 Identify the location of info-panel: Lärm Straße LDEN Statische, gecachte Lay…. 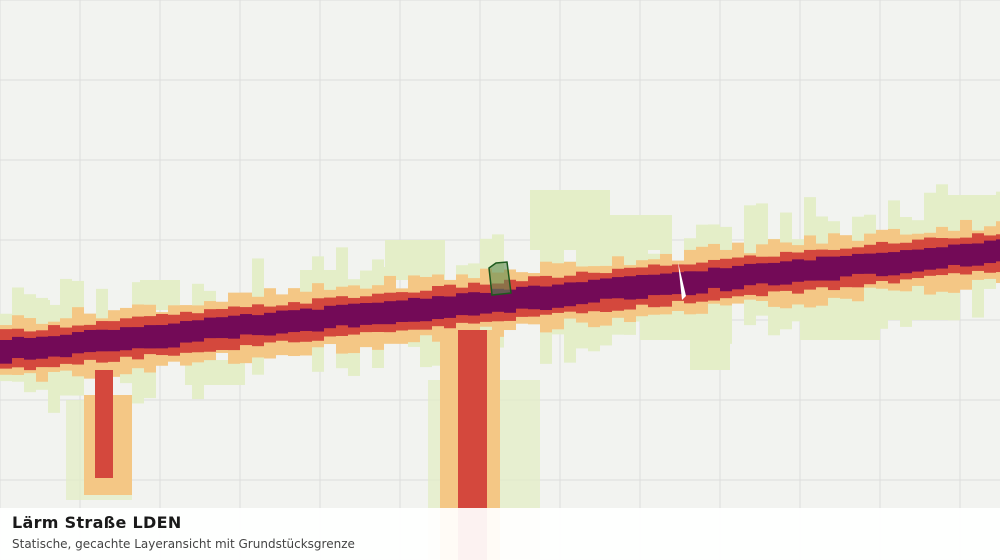
(500, 534).